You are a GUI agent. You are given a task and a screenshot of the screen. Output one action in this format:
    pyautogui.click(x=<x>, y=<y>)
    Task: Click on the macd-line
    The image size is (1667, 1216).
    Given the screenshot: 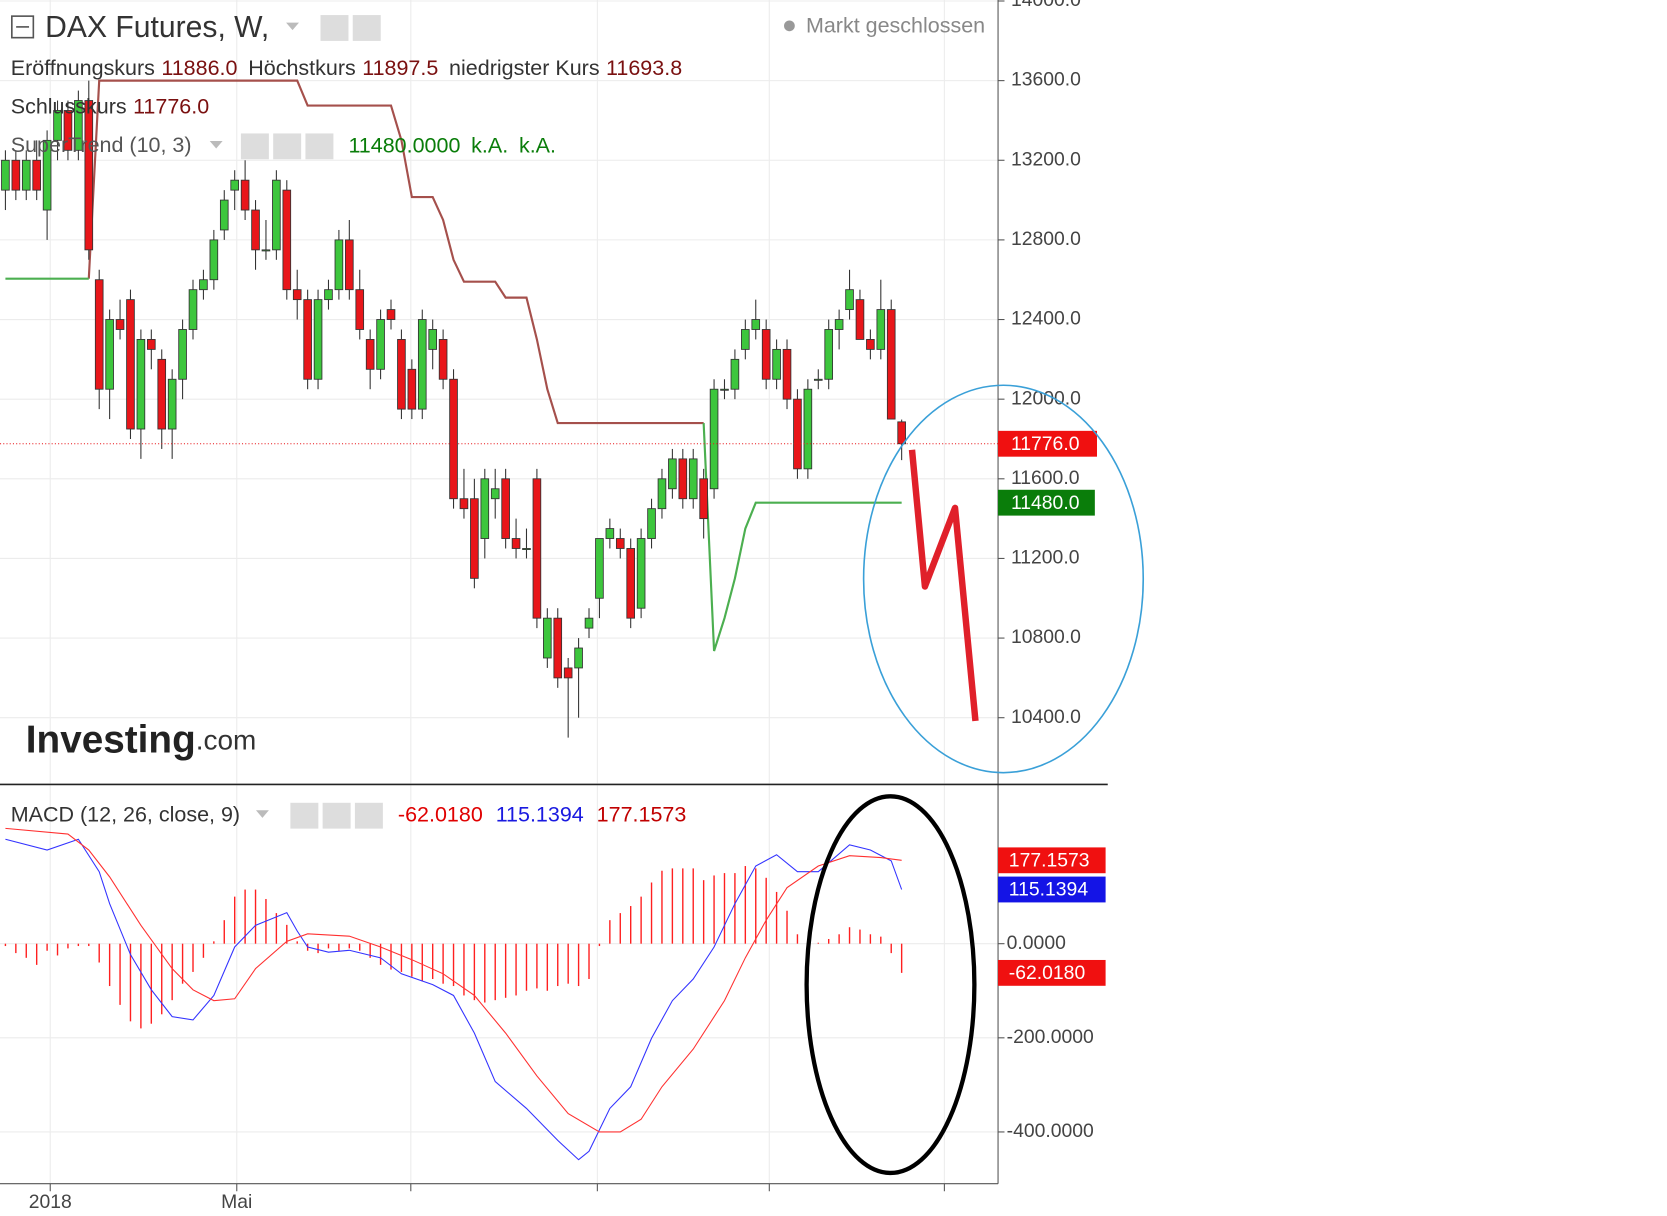 What is the action you would take?
    pyautogui.click(x=454, y=999)
    